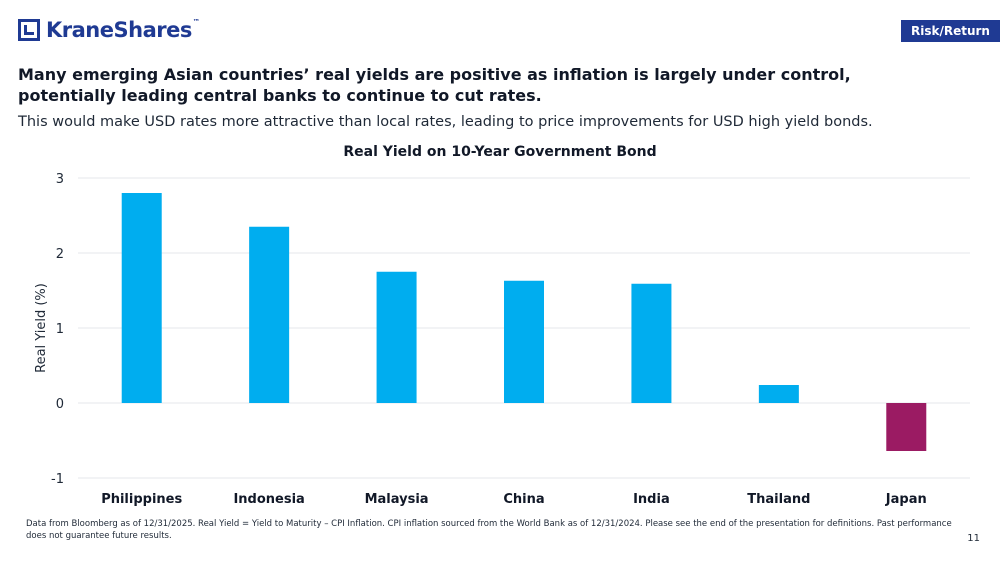  What do you see at coordinates (141, 499) in the screenshot?
I see `x-tick-label: Philippines` at bounding box center [141, 499].